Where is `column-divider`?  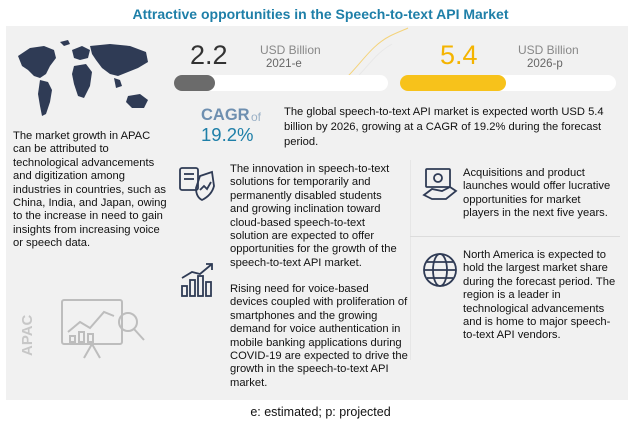 column-divider is located at coordinates (410, 260).